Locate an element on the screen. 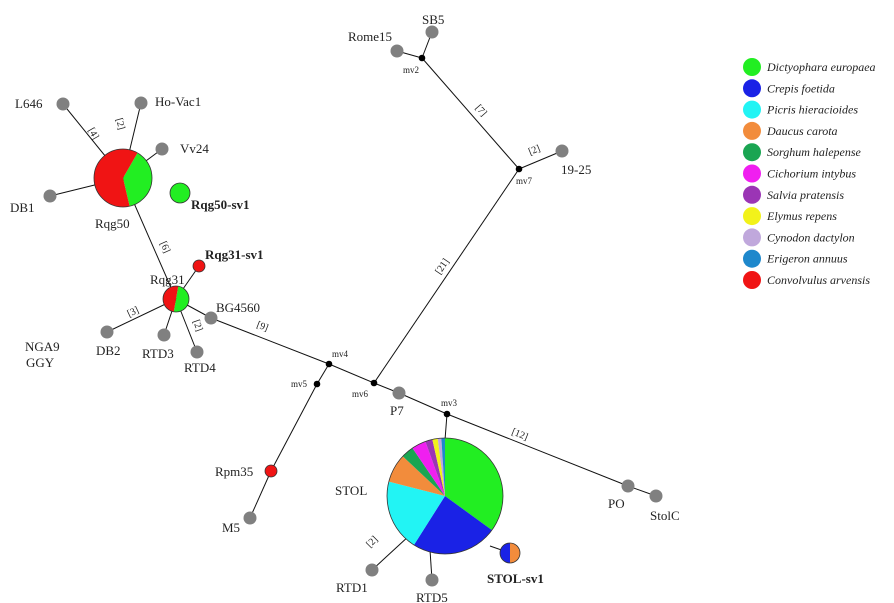  label-mv5: mv5 is located at coordinates (299, 384).